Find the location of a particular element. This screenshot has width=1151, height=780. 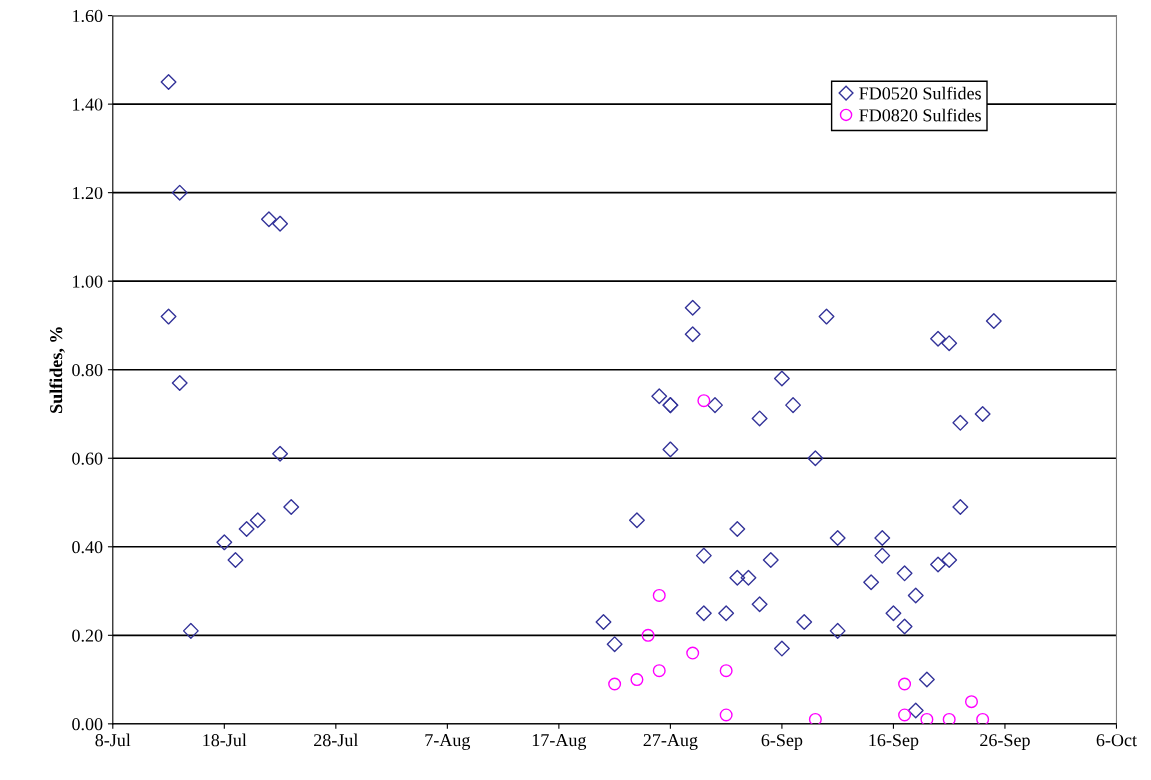

x-tick-label: 26-Sep is located at coordinates (1005, 742).